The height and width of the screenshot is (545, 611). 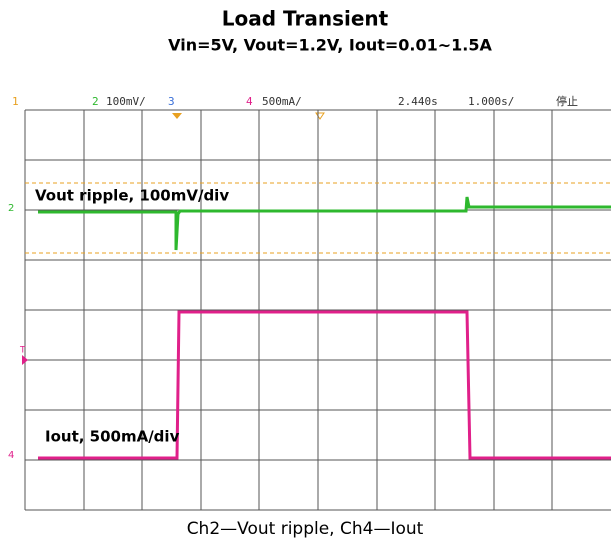 What do you see at coordinates (15, 101) in the screenshot?
I see `ch1-label: 1` at bounding box center [15, 101].